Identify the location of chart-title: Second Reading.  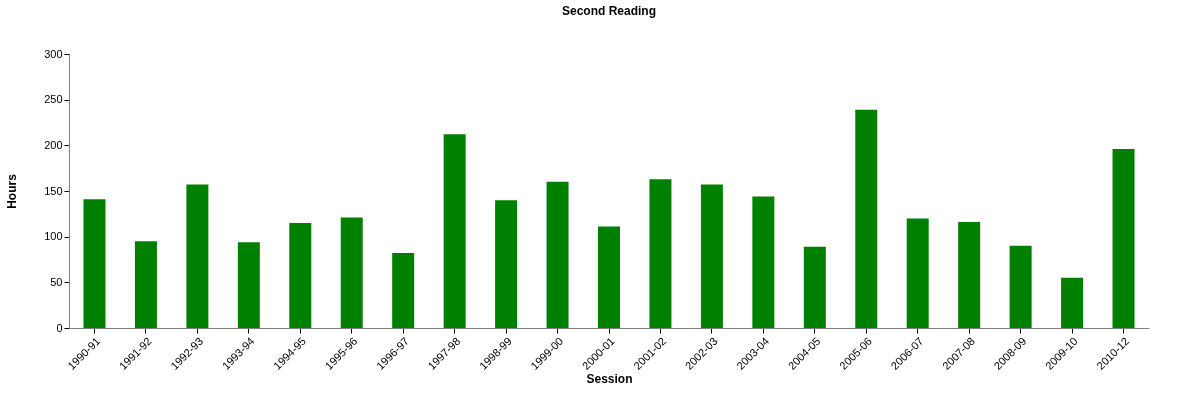
(609, 11).